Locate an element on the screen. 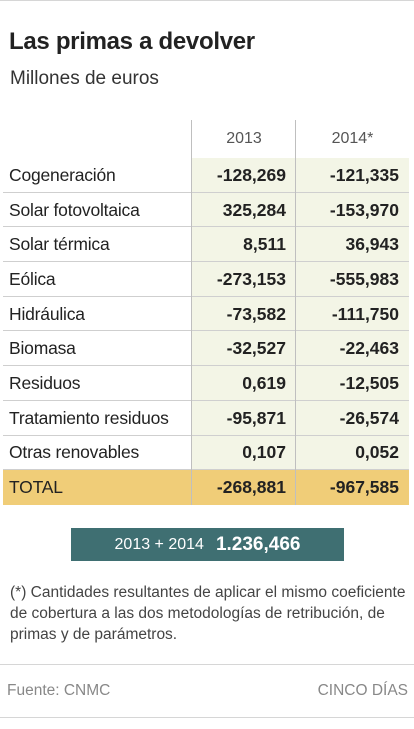 The image size is (414, 729). row-label: Eólica is located at coordinates (32, 278).